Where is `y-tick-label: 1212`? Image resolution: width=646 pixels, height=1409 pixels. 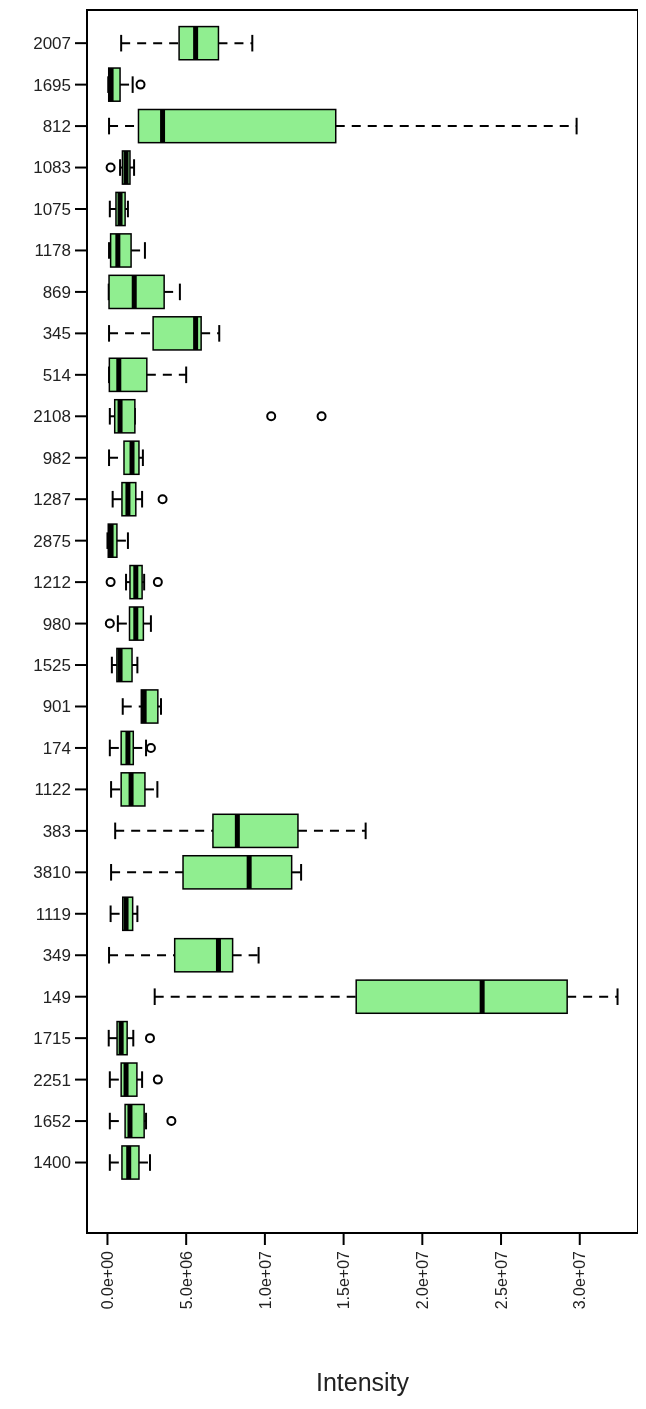 y-tick-label: 1212 is located at coordinates (52, 583).